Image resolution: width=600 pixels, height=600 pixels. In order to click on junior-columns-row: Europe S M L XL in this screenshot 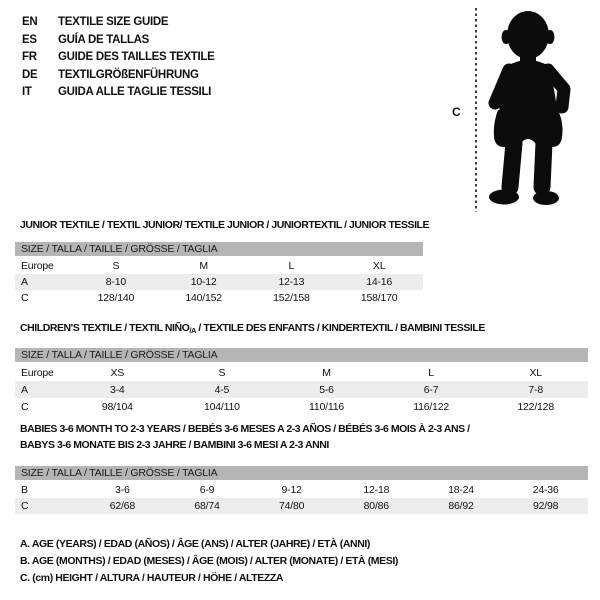, I will do `click(219, 266)`.